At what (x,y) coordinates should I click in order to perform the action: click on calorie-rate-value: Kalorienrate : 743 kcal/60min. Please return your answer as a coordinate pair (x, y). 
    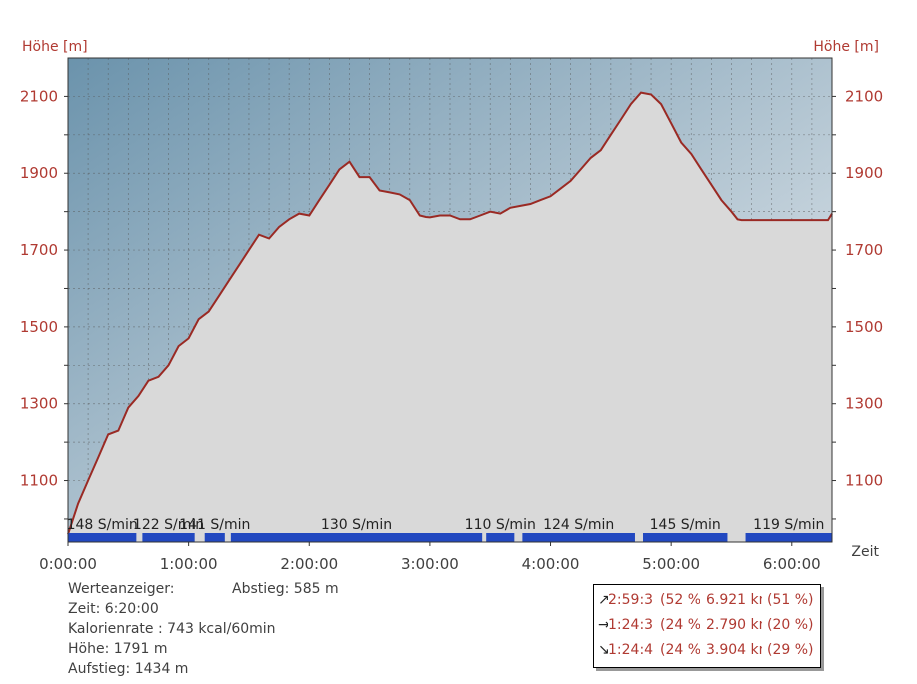
    Looking at the image, I should click on (172, 629).